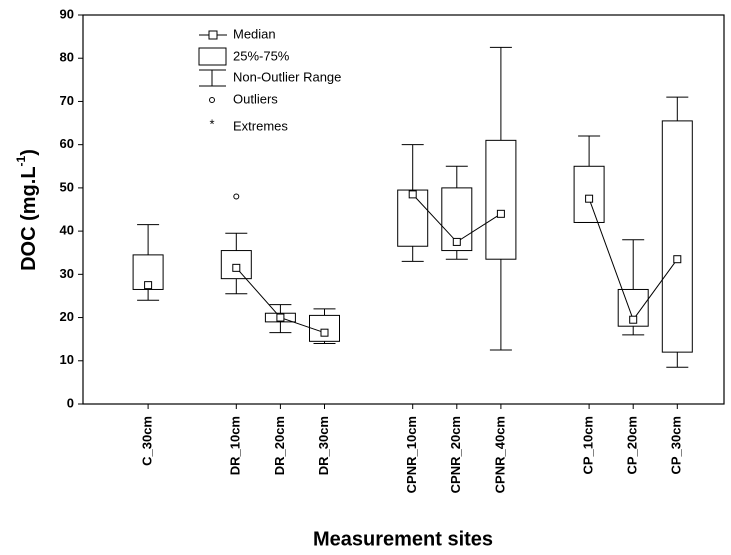 Image resolution: width=731 pixels, height=555 pixels. Describe the element at coordinates (212, 78) in the screenshot. I see `legend-whisker` at that location.